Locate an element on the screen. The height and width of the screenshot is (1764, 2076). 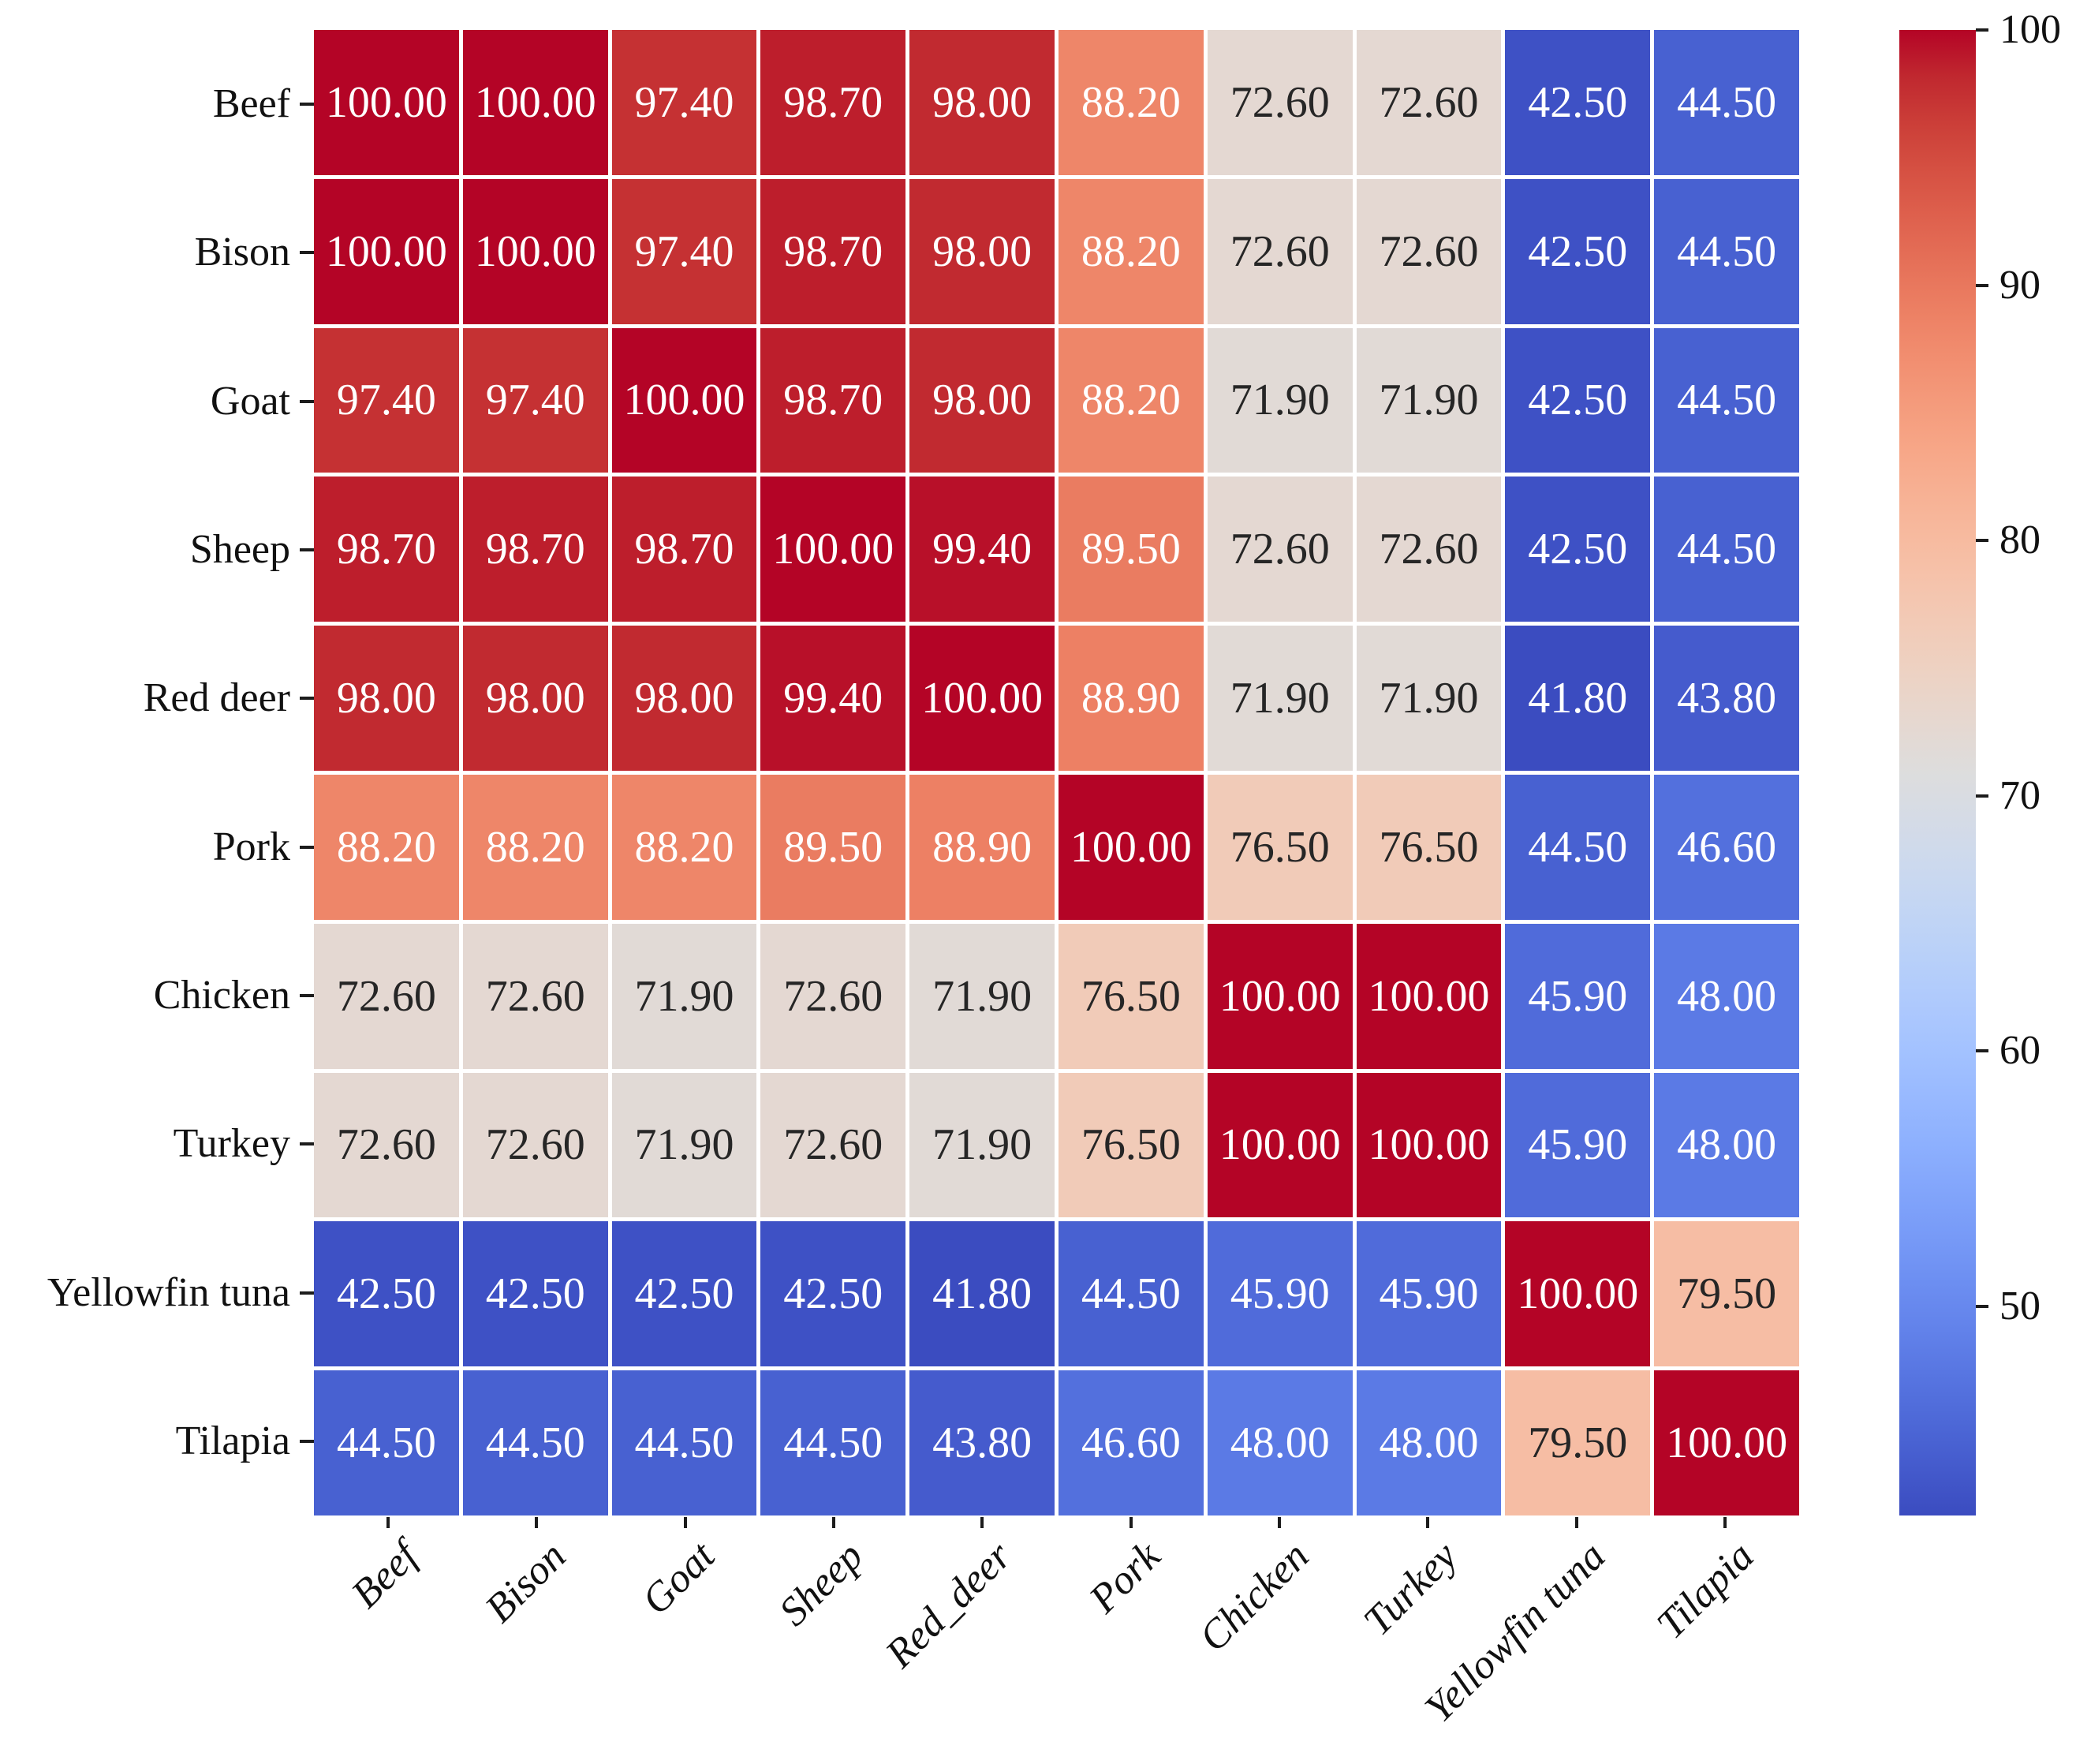
y-axis-label: Tilapia is located at coordinates (232, 1440).